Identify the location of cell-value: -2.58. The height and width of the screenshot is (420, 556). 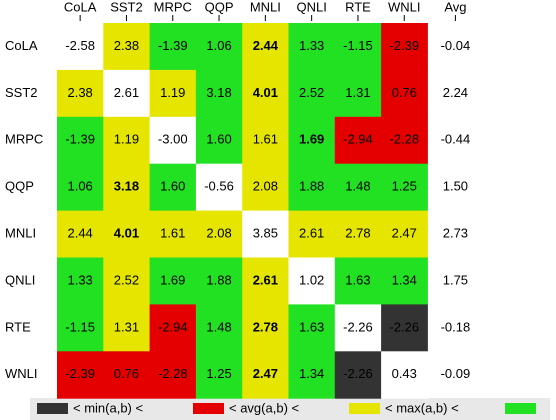
(80, 45).